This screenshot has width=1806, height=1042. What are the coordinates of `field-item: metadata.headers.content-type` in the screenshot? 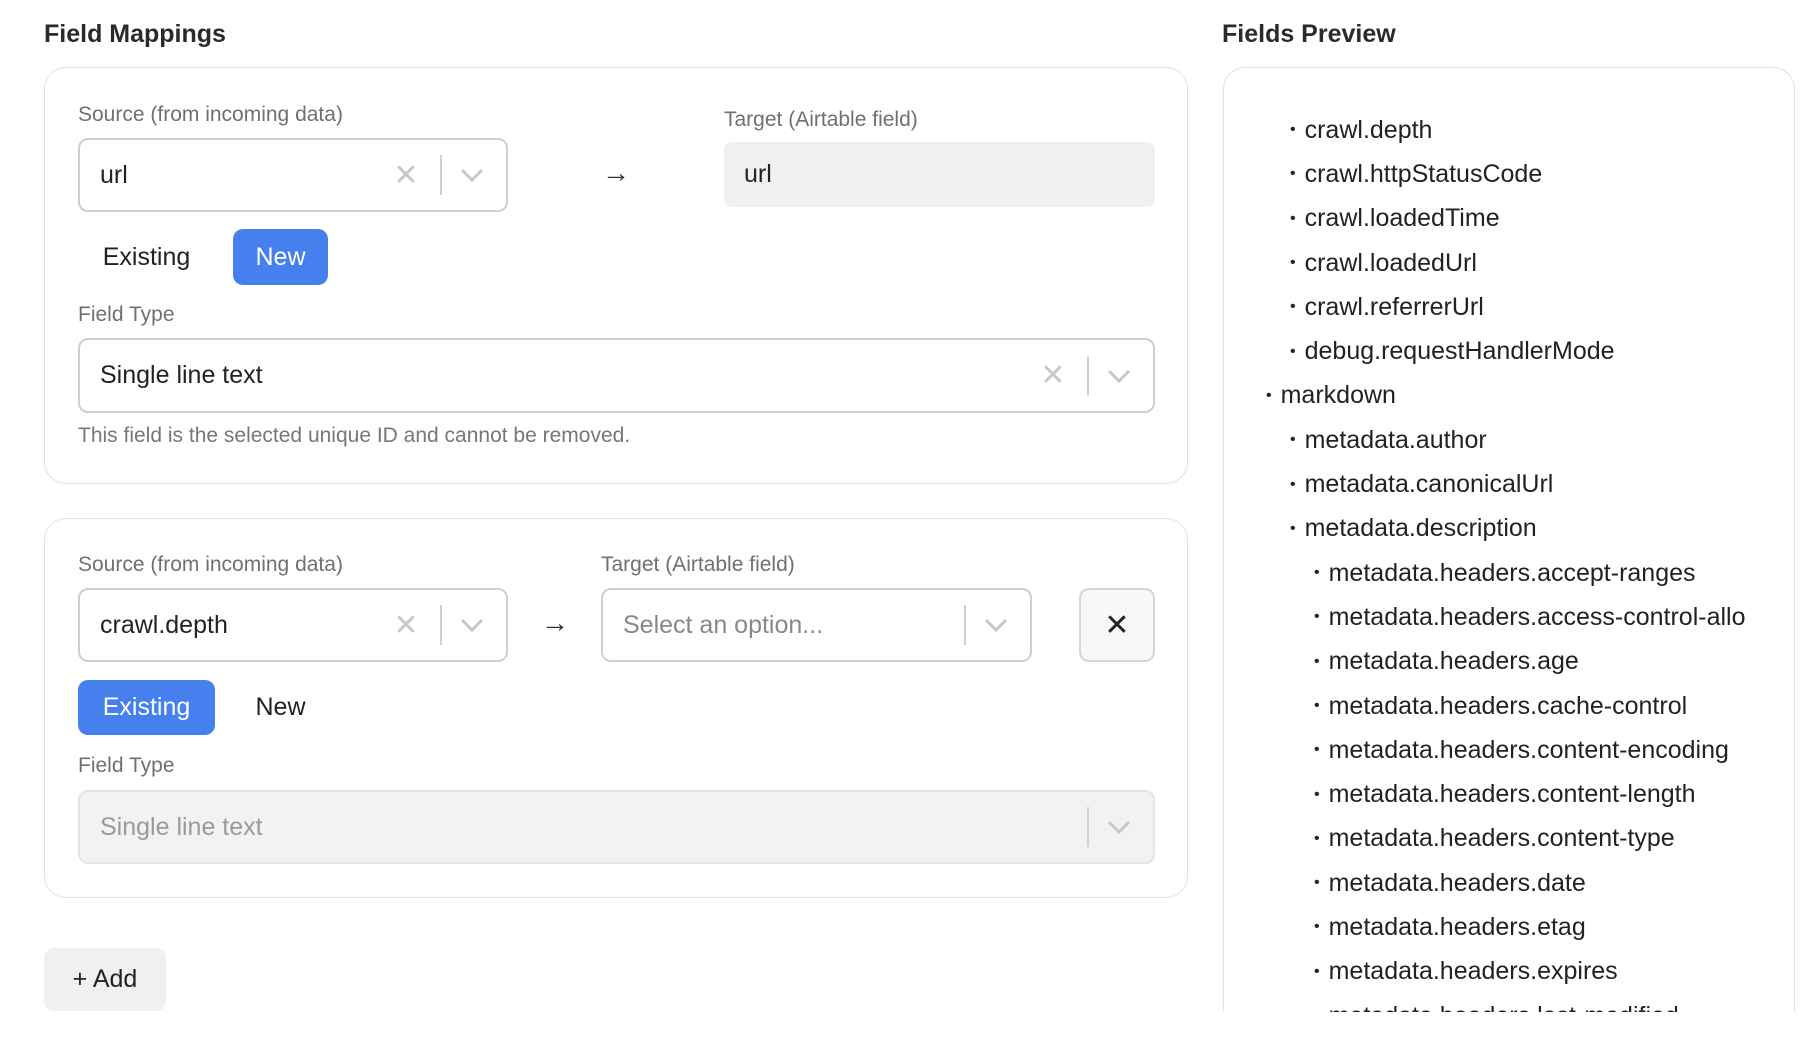 It's located at (1509, 839).